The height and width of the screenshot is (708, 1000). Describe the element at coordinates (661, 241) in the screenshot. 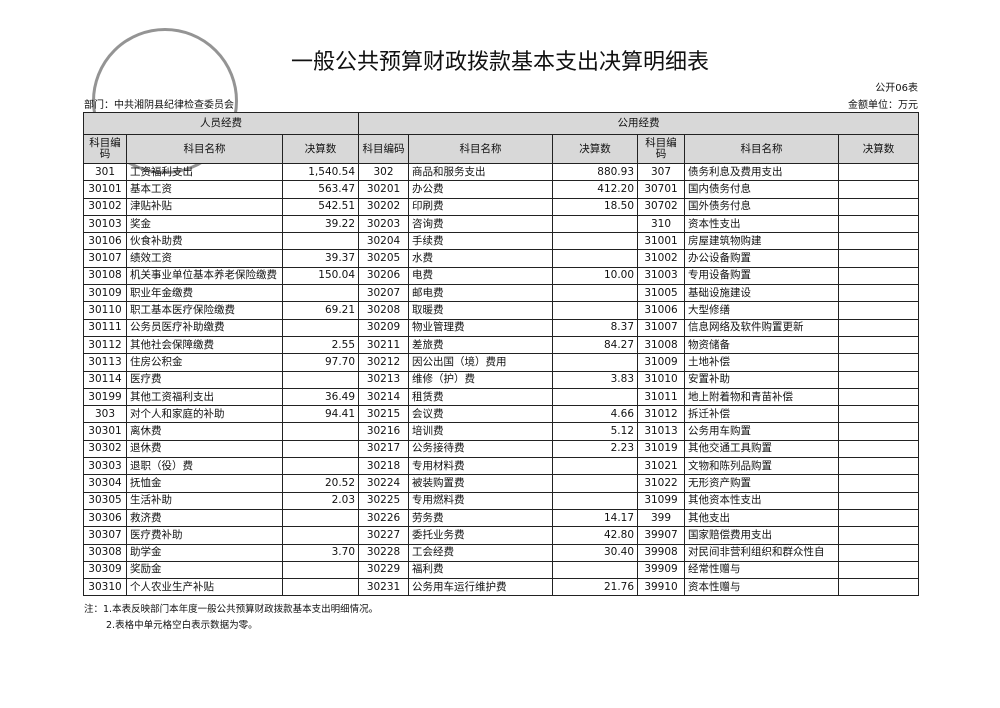

I see `code-cell: 31001` at that location.